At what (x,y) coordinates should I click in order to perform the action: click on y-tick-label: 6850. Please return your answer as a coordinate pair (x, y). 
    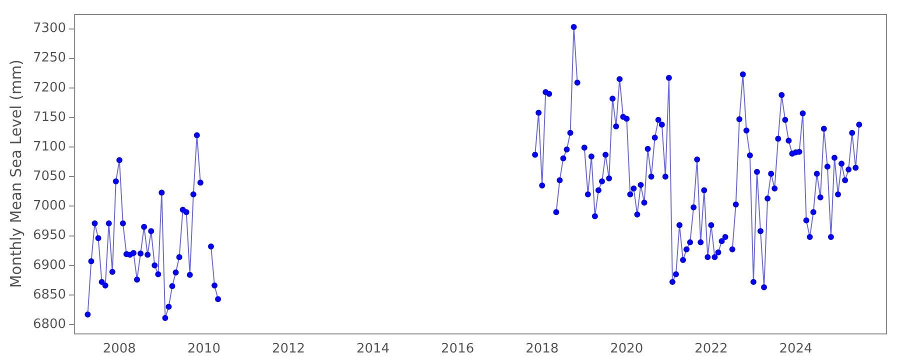
    Looking at the image, I should click on (49, 294).